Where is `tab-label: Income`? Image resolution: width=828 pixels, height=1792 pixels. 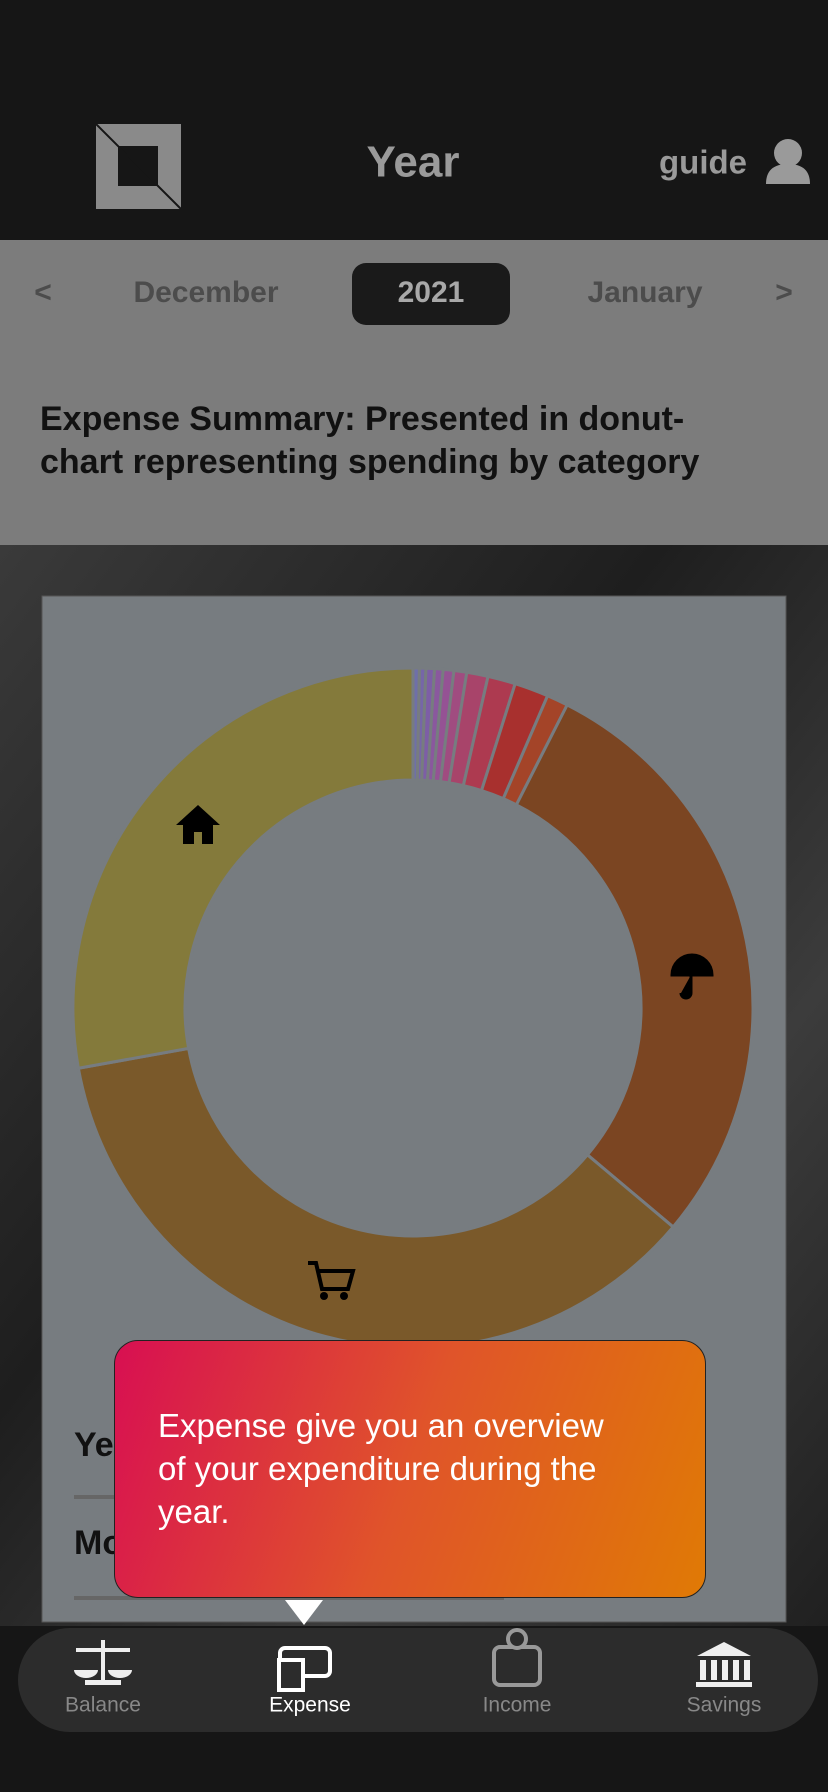 tab-label: Income is located at coordinates (517, 1705).